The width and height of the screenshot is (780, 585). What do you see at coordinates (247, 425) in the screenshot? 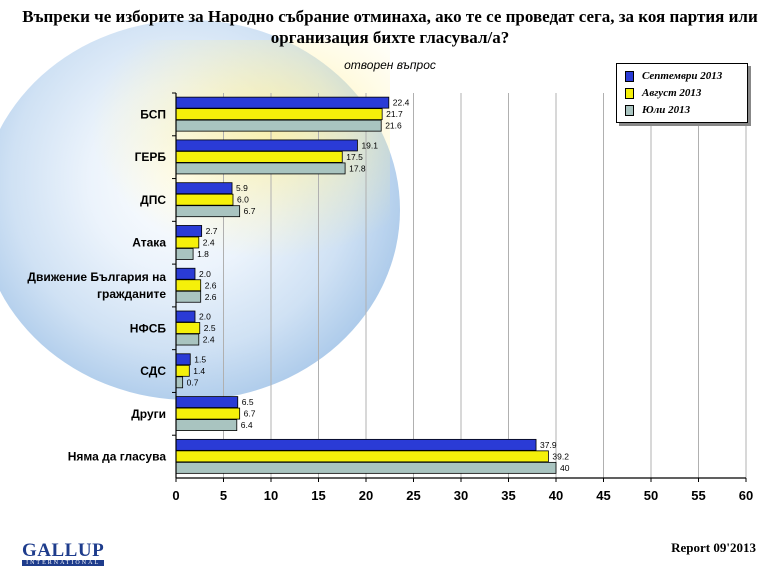
I see `data-label-3-8: 6.4` at bounding box center [247, 425].